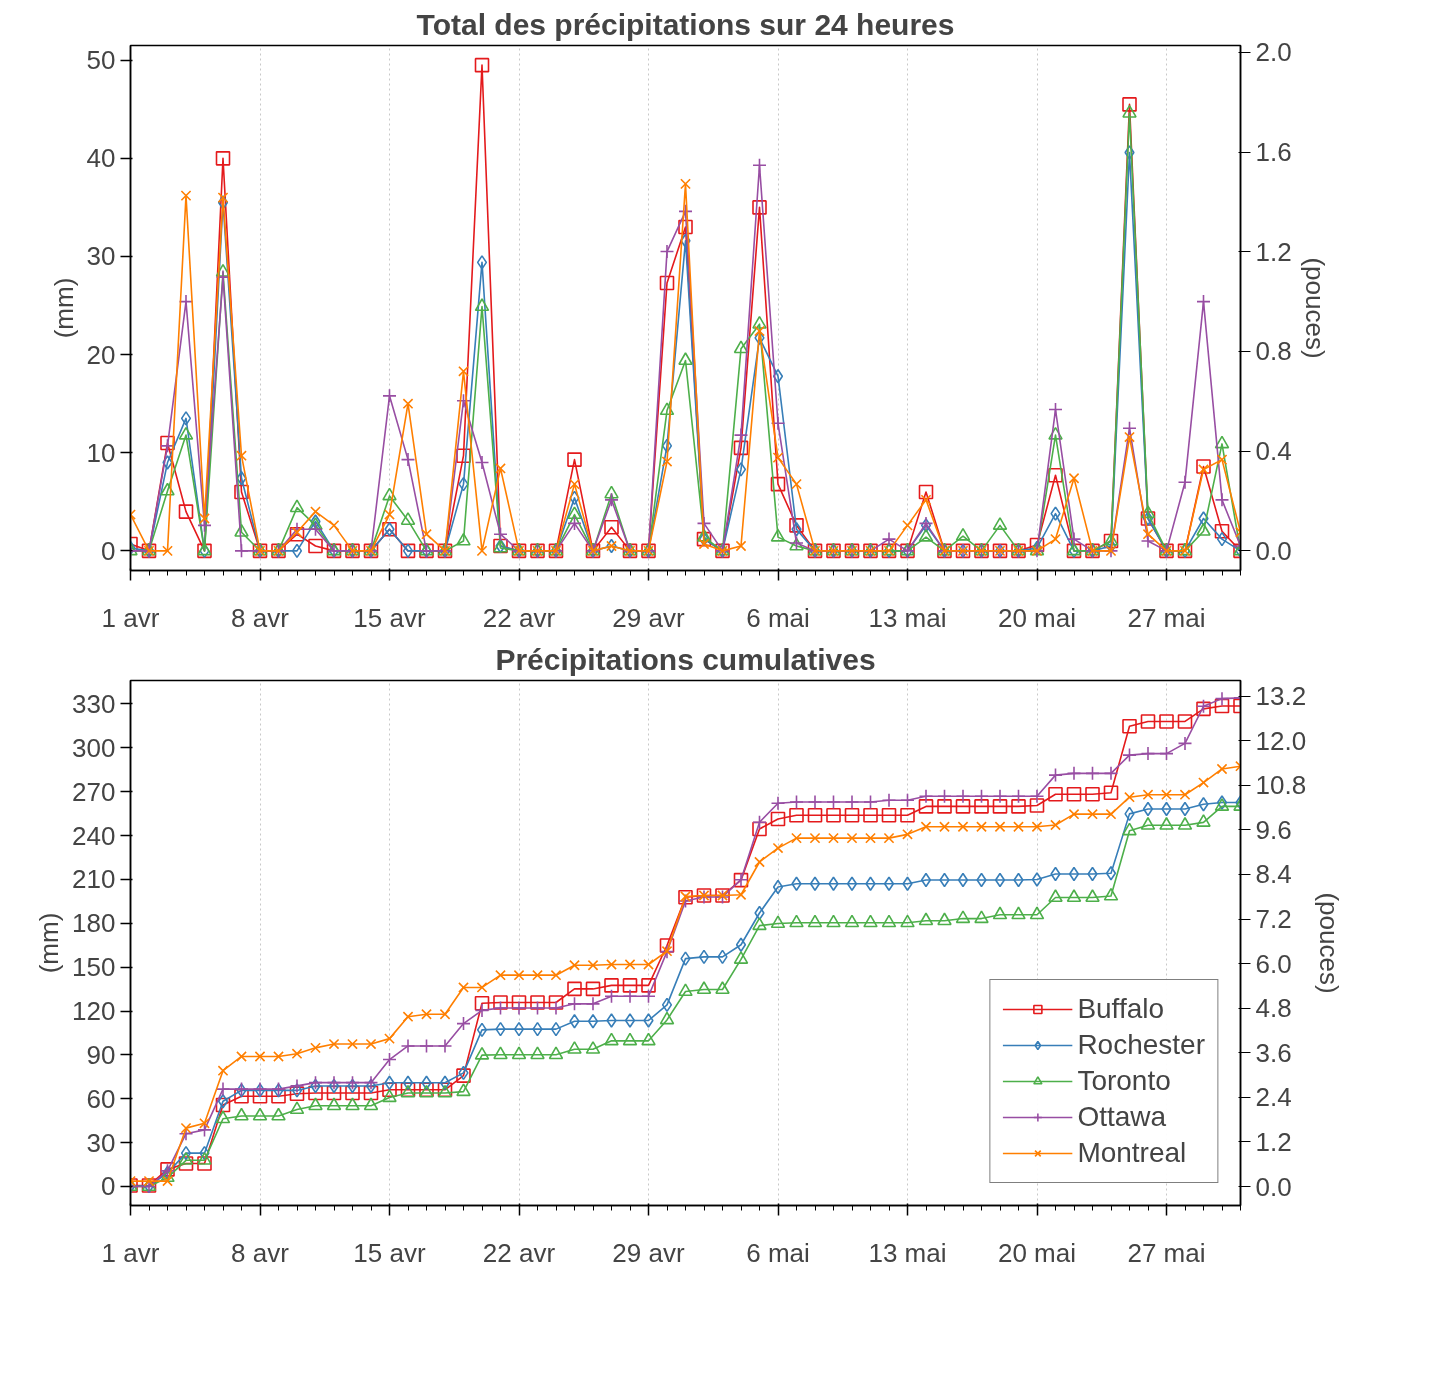  What do you see at coordinates (94, 879) in the screenshot?
I see `y-tick-label: 210` at bounding box center [94, 879].